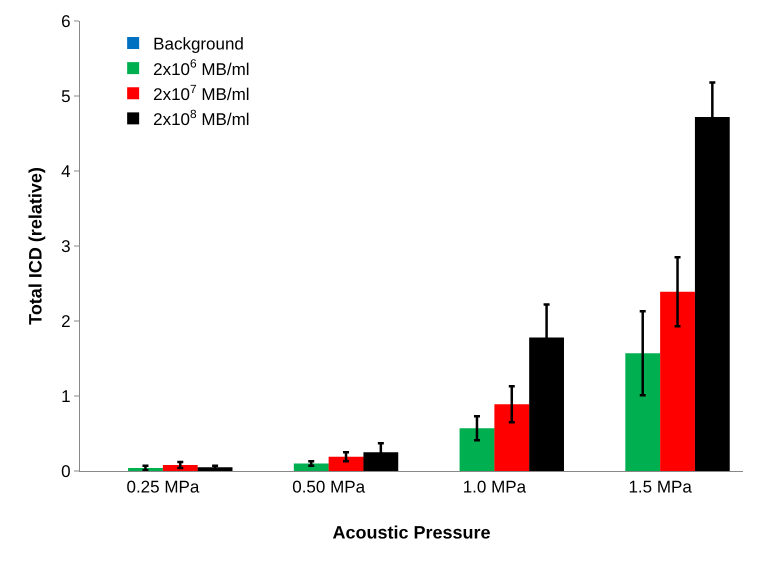 This screenshot has width=763, height=566. Describe the element at coordinates (201, 117) in the screenshot. I see `legend-label: 2x10$^{8}$ MB/ml` at that location.